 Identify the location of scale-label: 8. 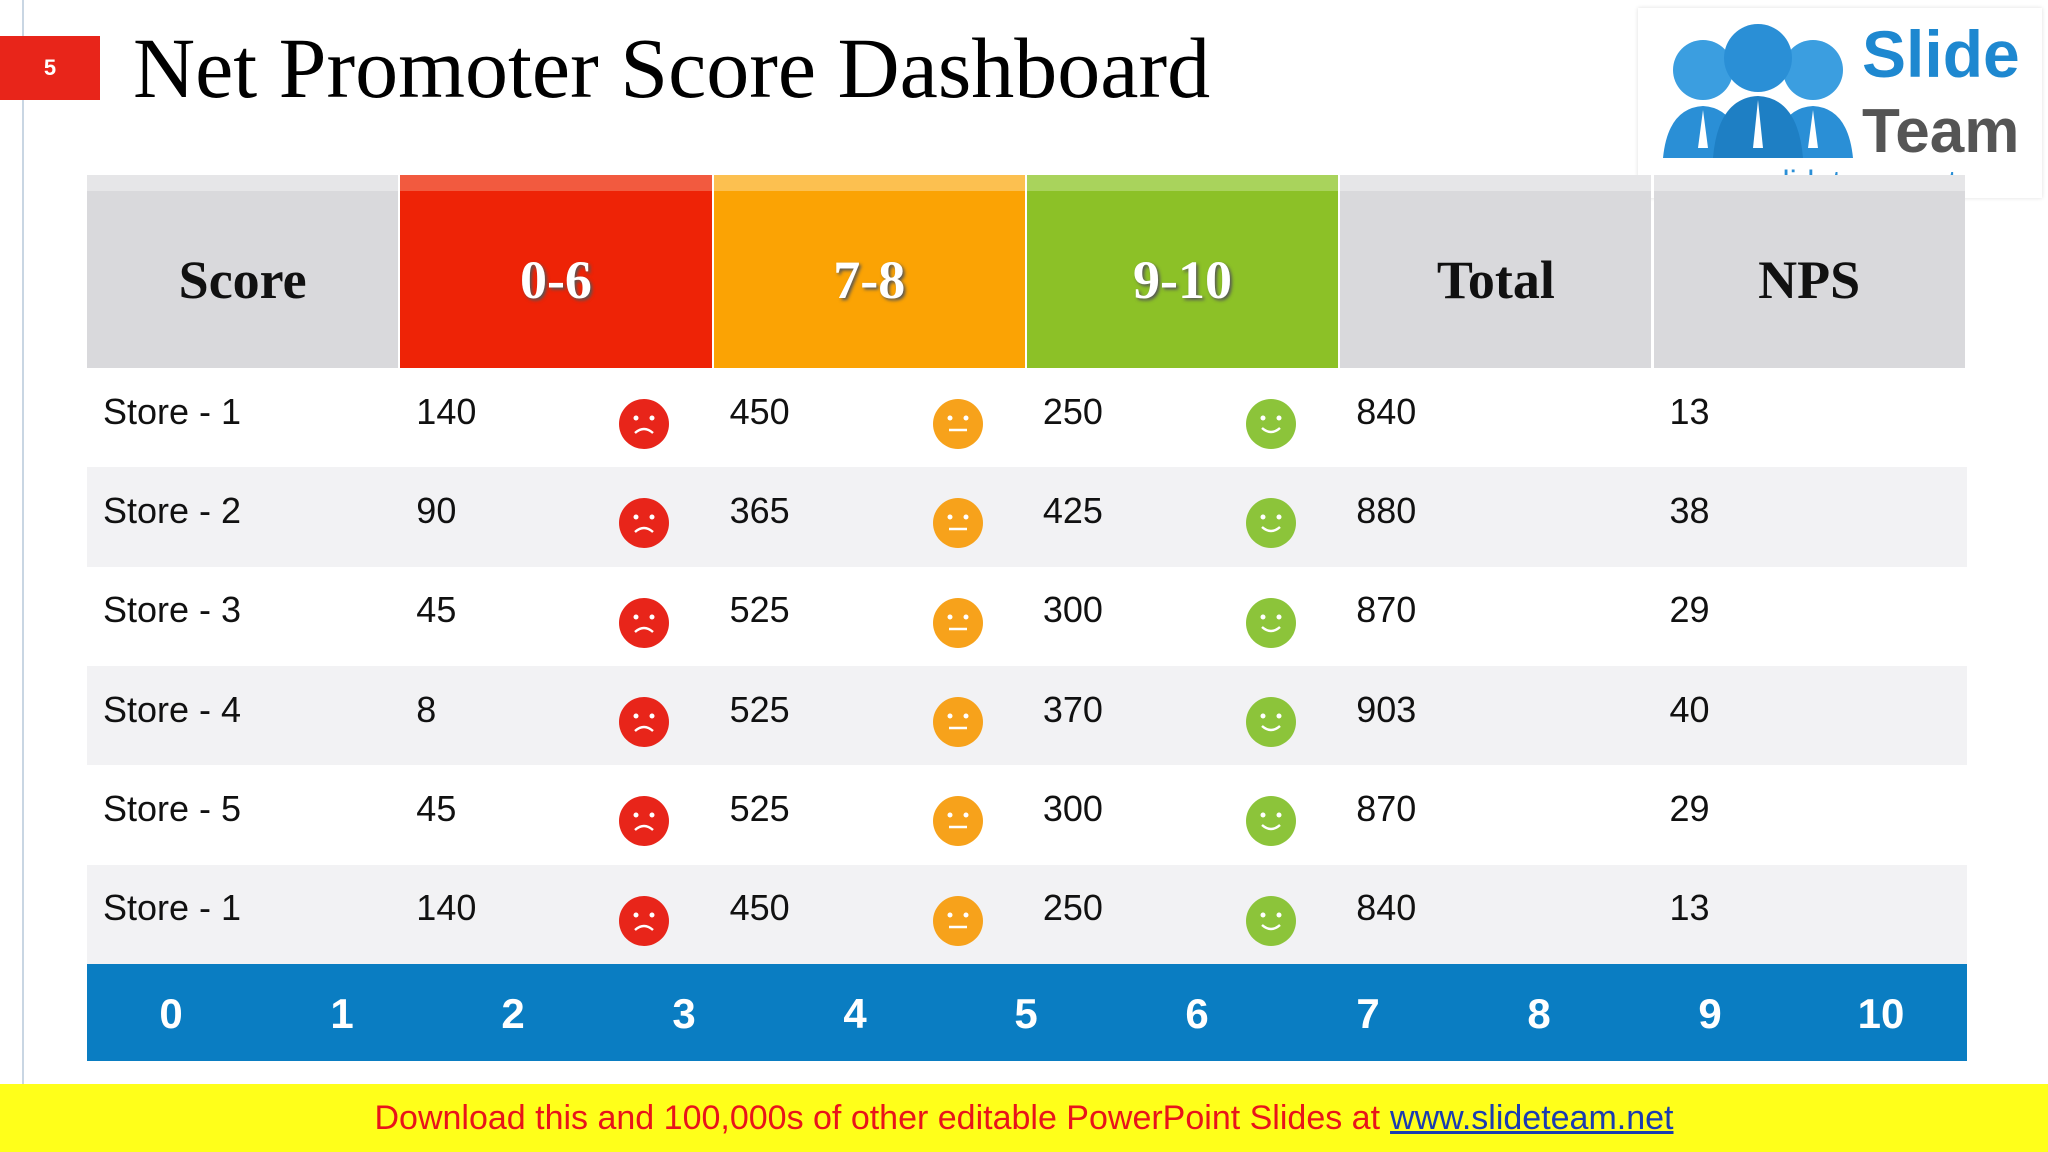
(1539, 1013).